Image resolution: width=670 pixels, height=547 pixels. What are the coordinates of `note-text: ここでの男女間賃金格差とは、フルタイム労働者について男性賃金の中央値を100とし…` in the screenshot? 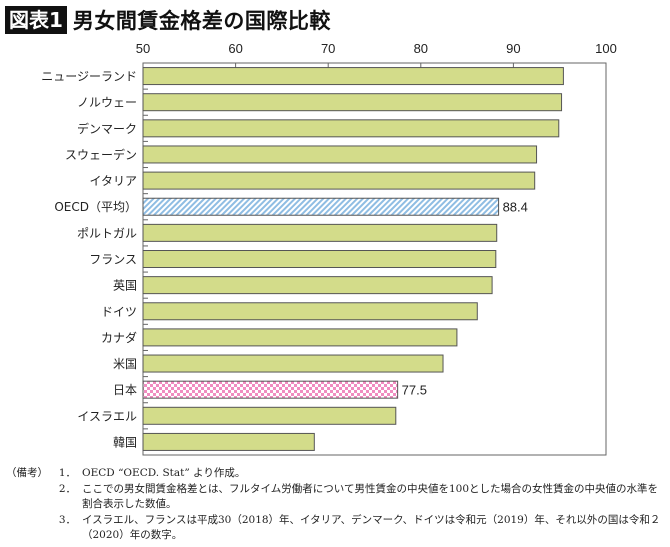 It's located at (370, 496).